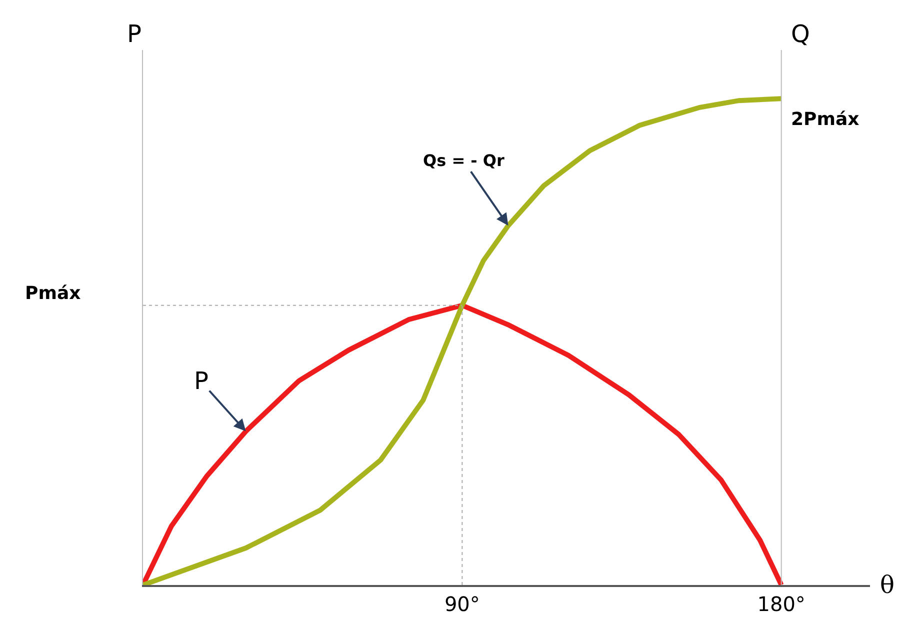 This screenshot has height=635, width=915. What do you see at coordinates (463, 160) in the screenshot?
I see `annotation: Qs = - Qr` at bounding box center [463, 160].